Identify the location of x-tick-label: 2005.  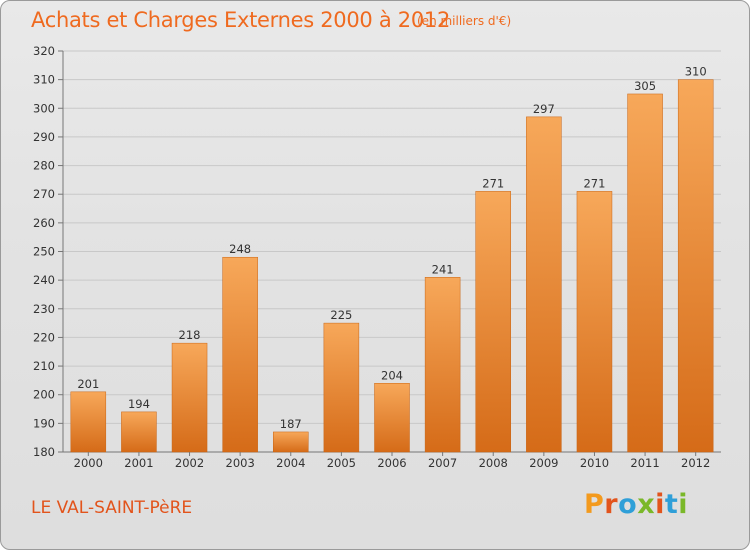
(341, 463).